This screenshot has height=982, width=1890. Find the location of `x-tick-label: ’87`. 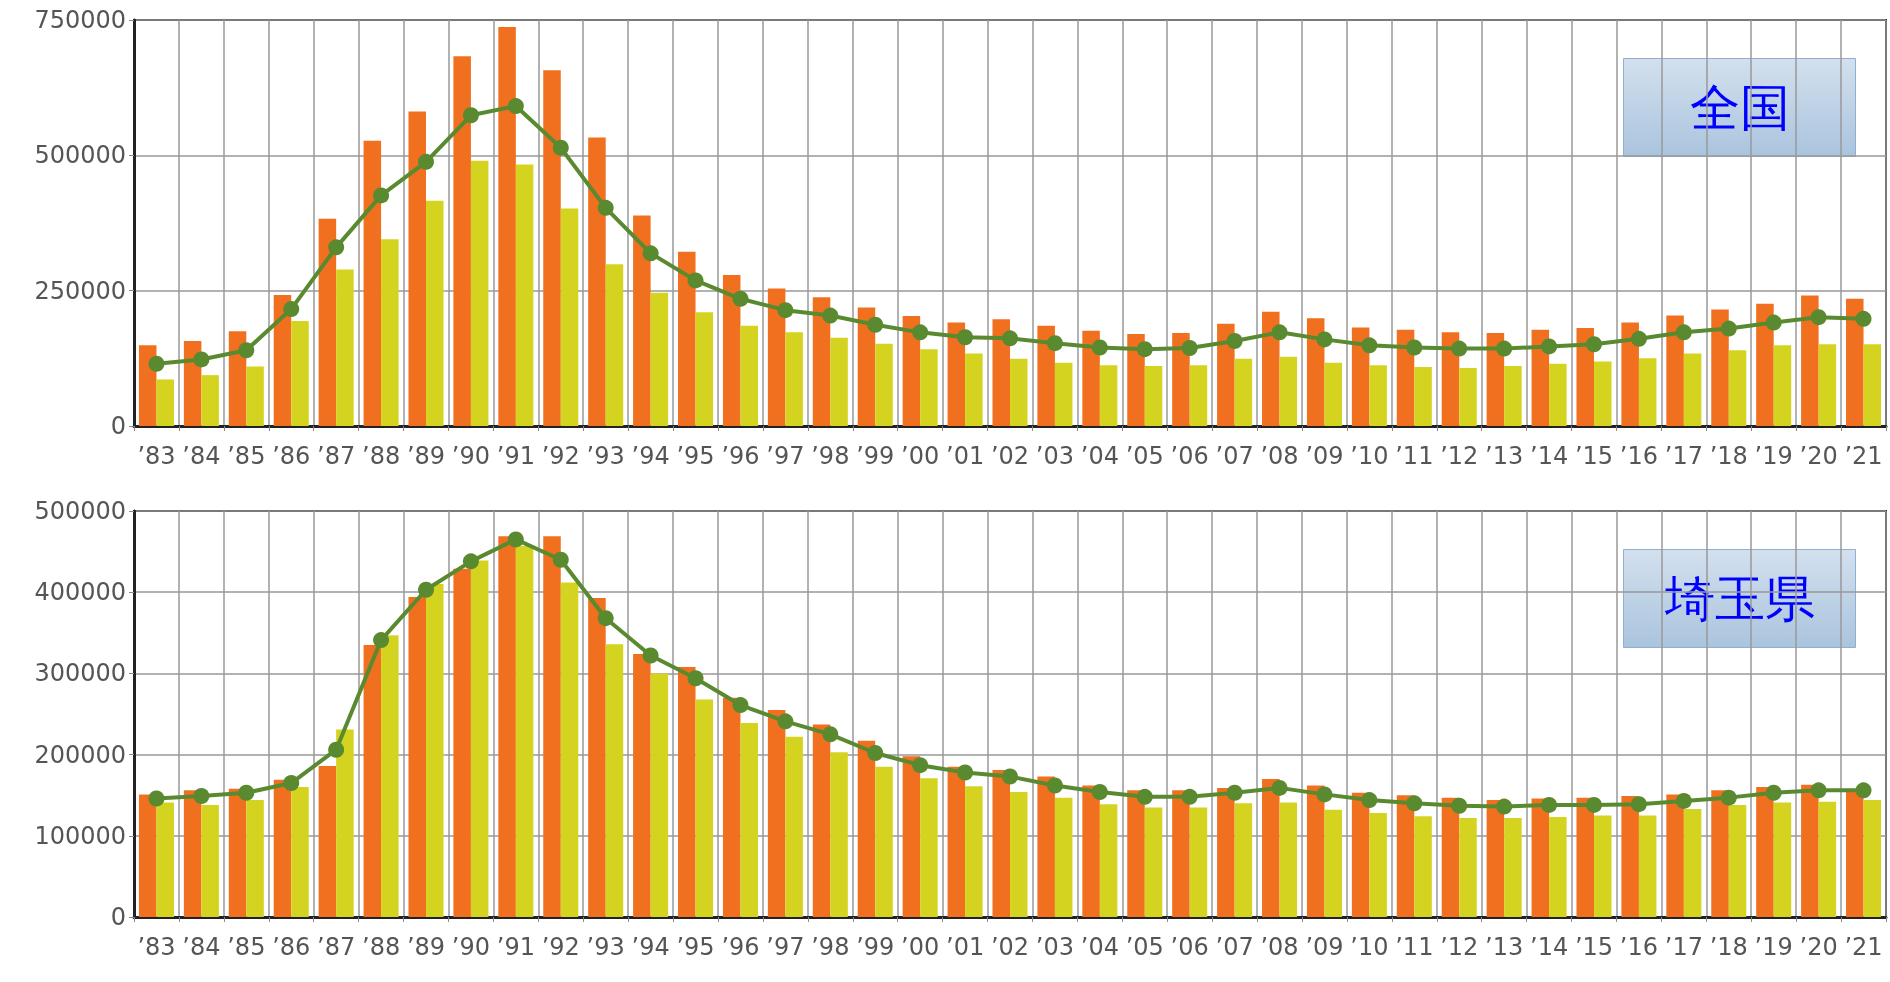

x-tick-label: ’87 is located at coordinates (336, 456).